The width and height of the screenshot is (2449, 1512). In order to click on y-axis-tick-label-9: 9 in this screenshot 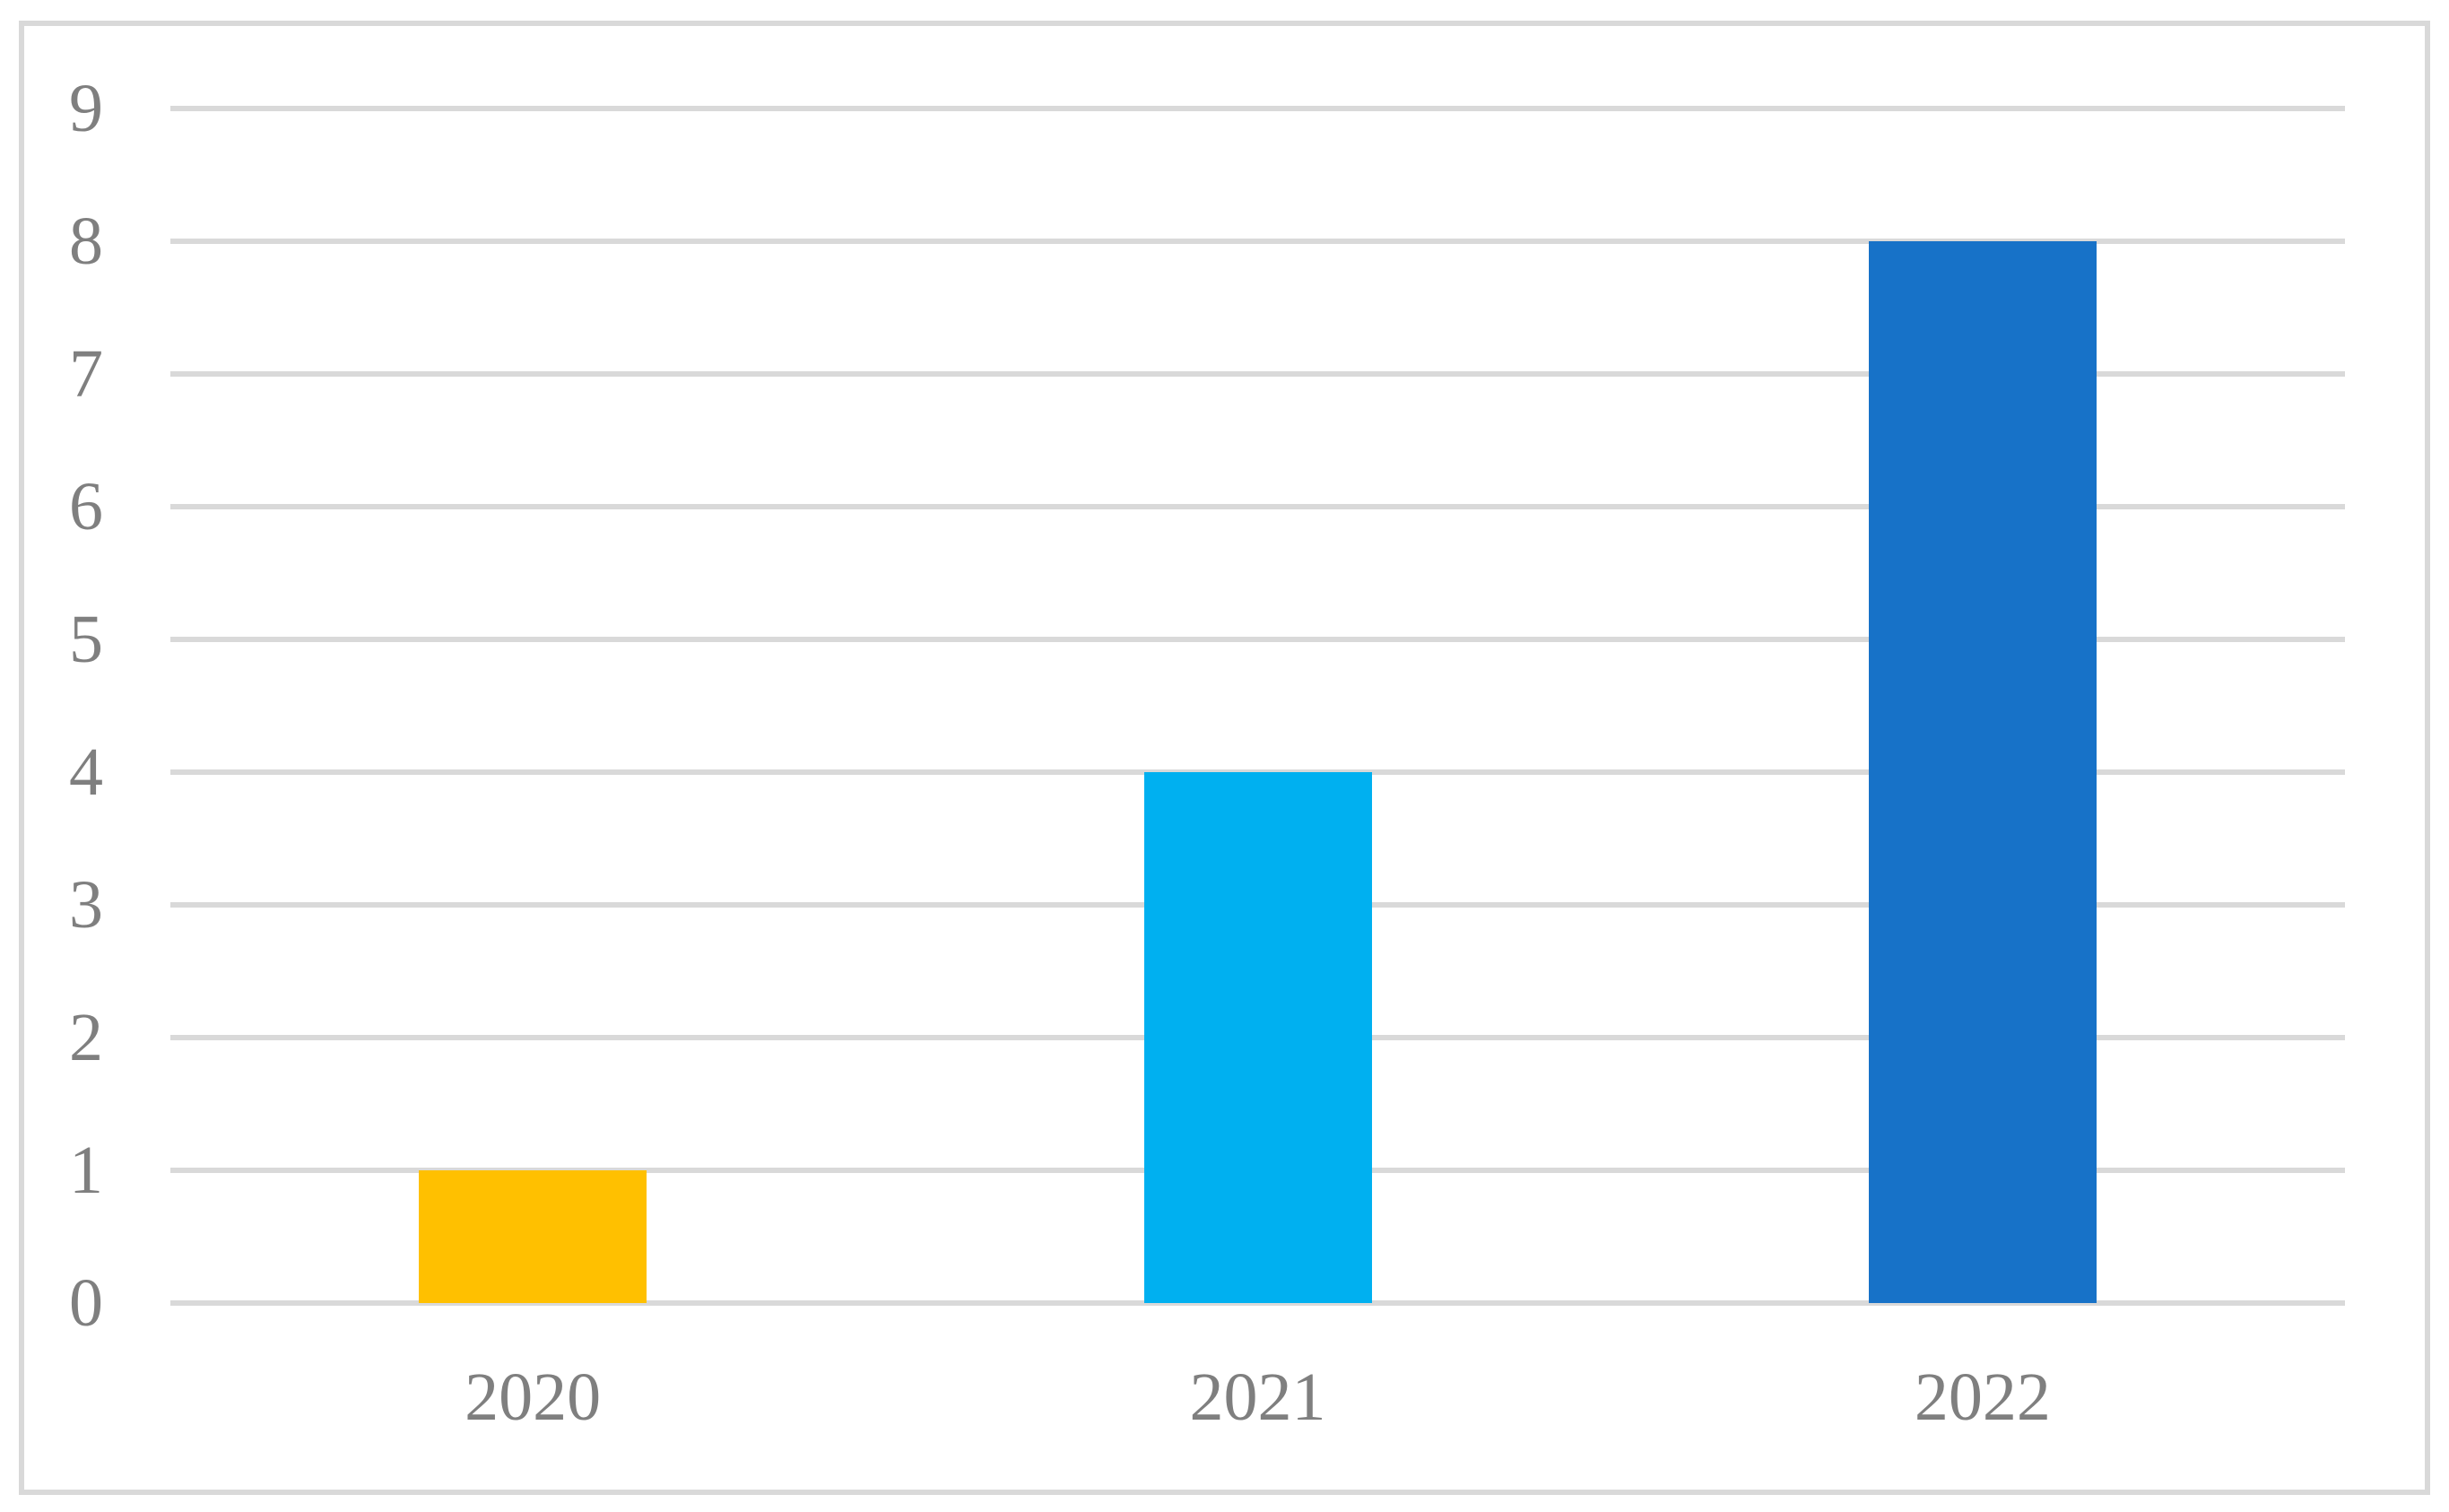, I will do `click(86, 108)`.